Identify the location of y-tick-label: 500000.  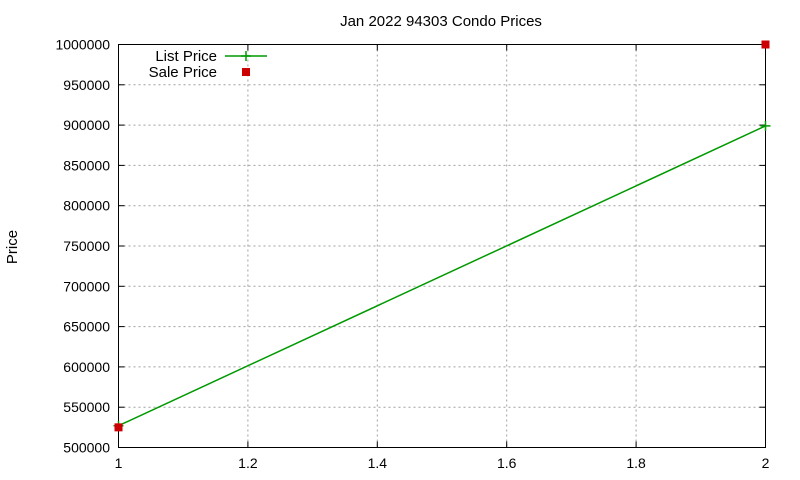
(86, 448).